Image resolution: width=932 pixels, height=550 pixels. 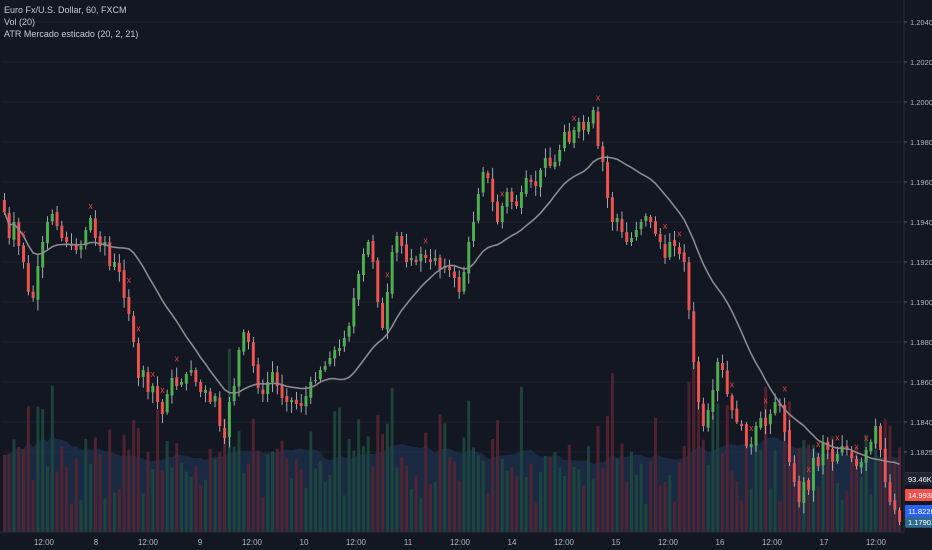 What do you see at coordinates (920, 522) in the screenshot?
I see `price-tag-label: 1.17901` at bounding box center [920, 522].